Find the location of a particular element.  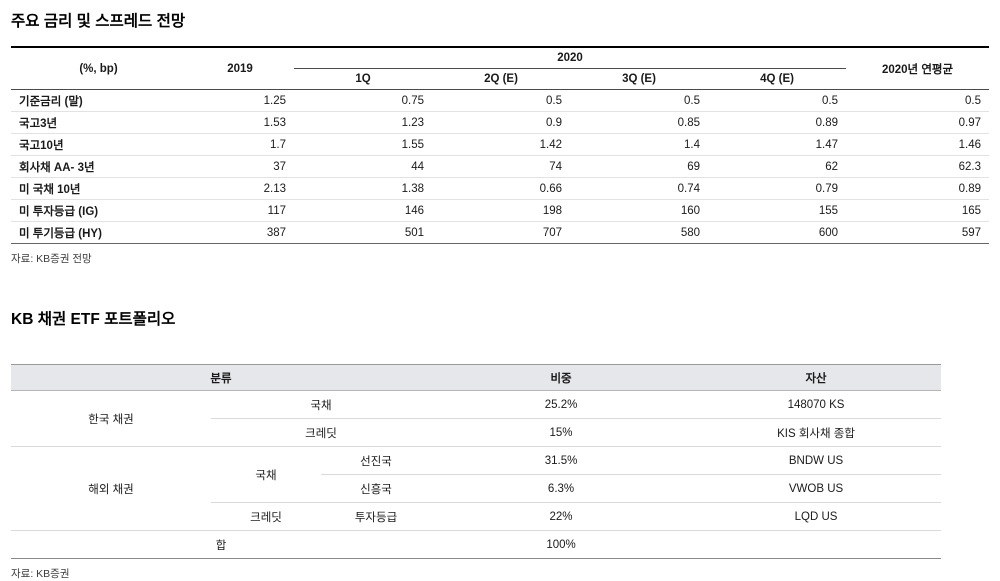

table-row-base-rate: 기준금리 (말) 1.25 0.75 0.5 0.5 0.5 0.5 is located at coordinates (500, 101).